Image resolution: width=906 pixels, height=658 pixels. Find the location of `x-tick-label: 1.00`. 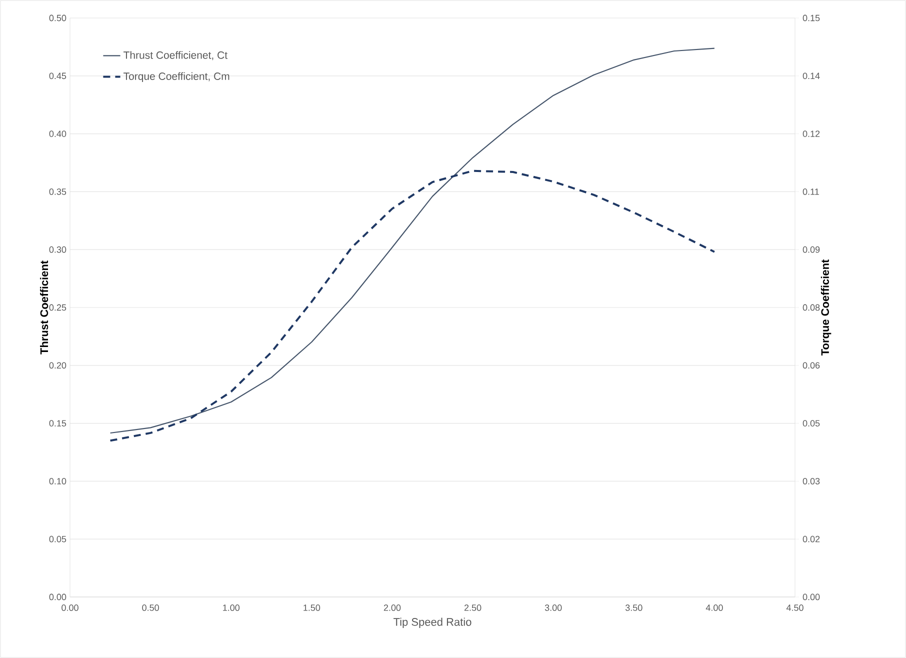

x-tick-label: 1.00 is located at coordinates (231, 607).